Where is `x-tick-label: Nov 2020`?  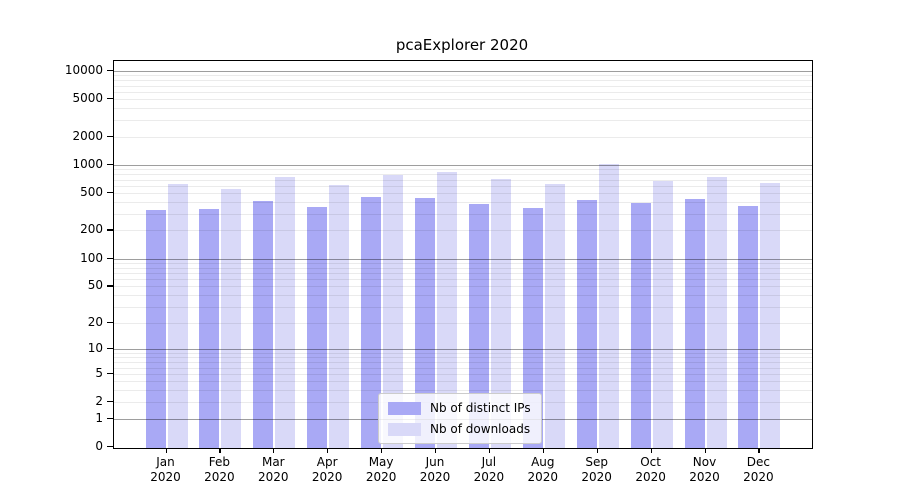
x-tick-label: Nov 2020 is located at coordinates (704, 469).